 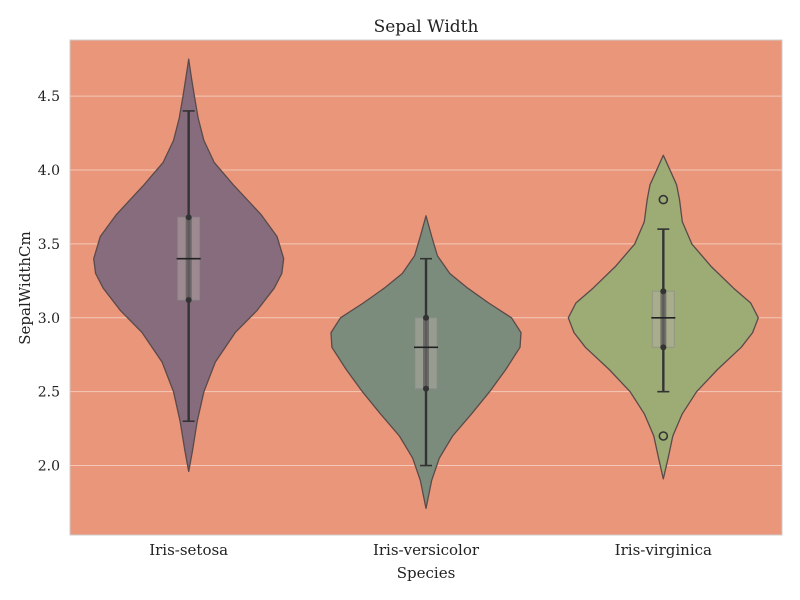 What do you see at coordinates (426, 573) in the screenshot?
I see `x-axis-label: Species` at bounding box center [426, 573].